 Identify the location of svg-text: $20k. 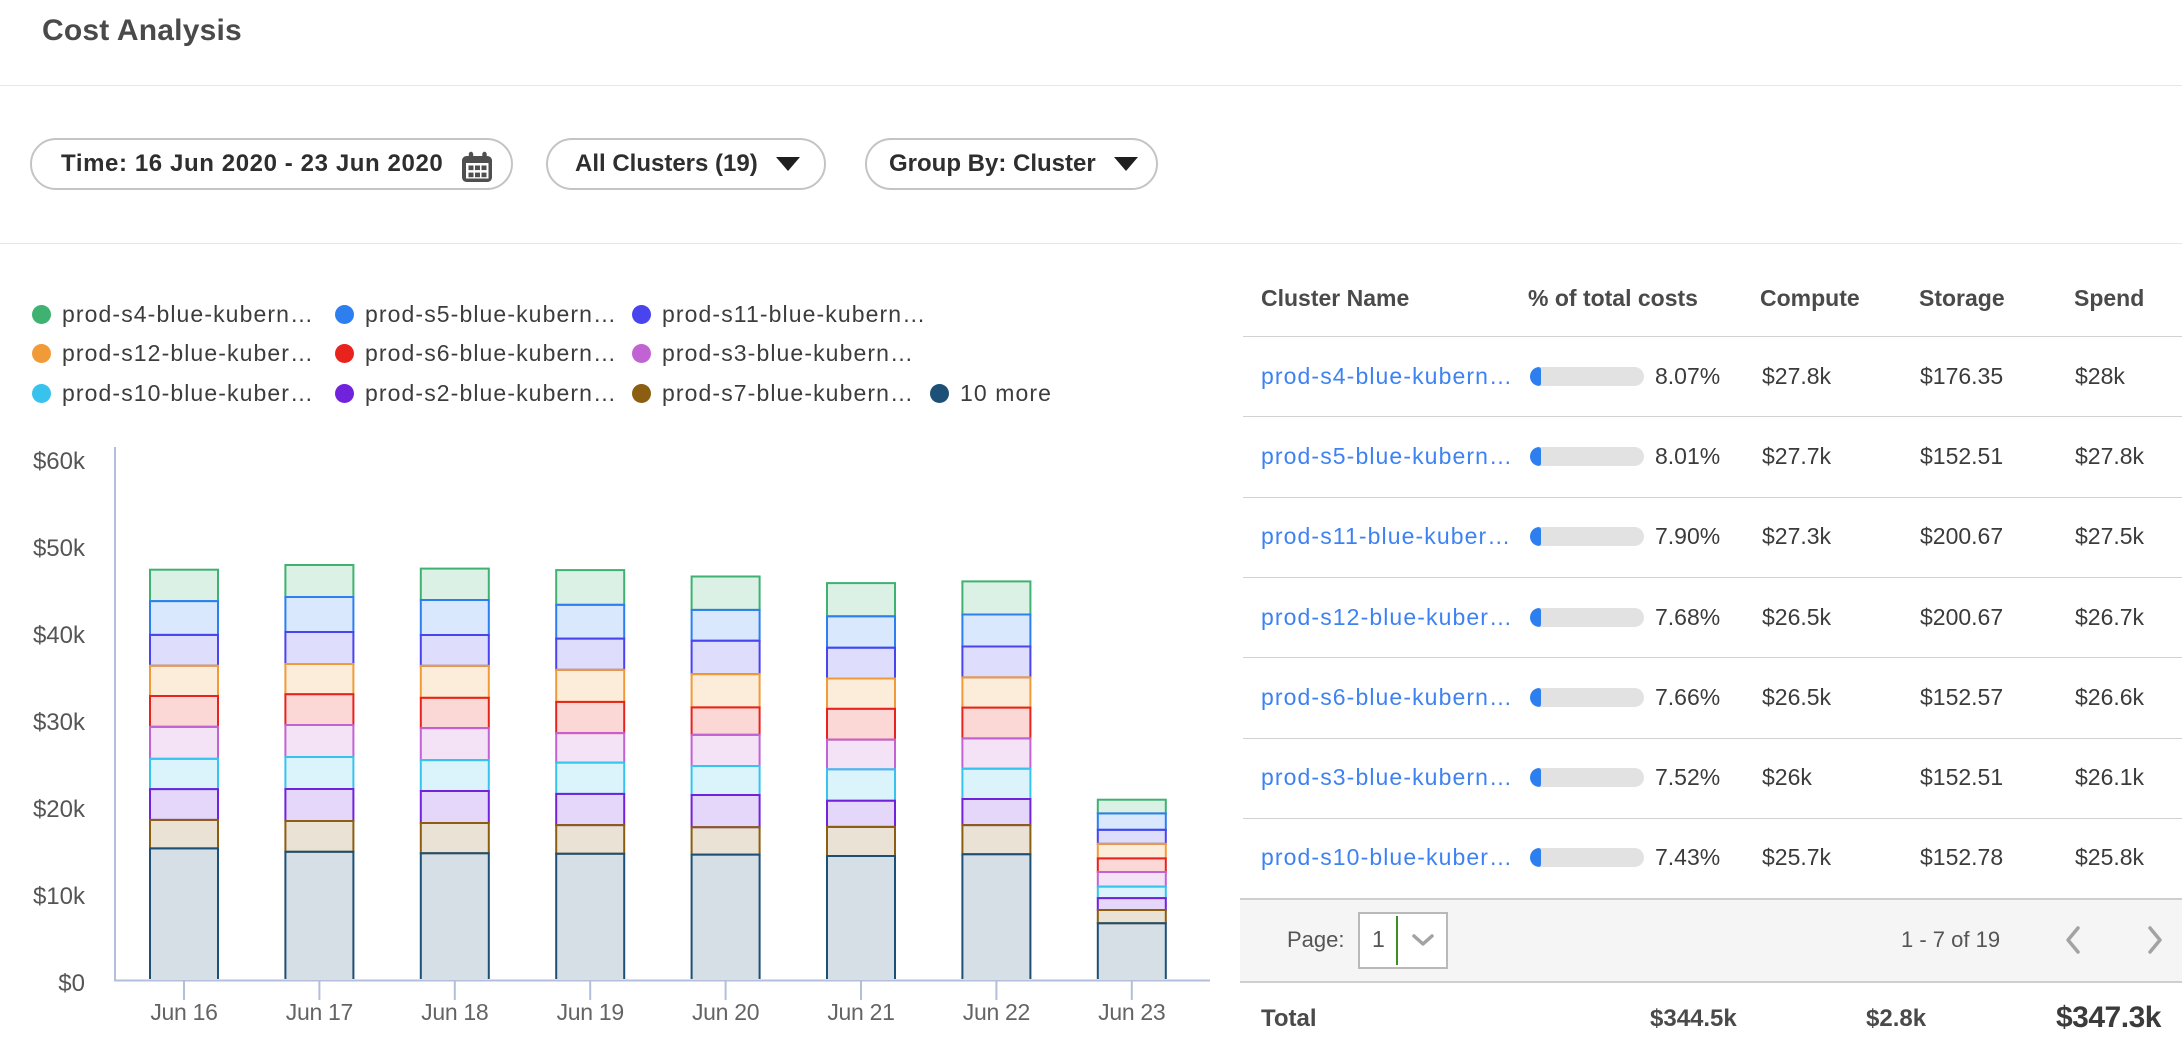
(59, 809).